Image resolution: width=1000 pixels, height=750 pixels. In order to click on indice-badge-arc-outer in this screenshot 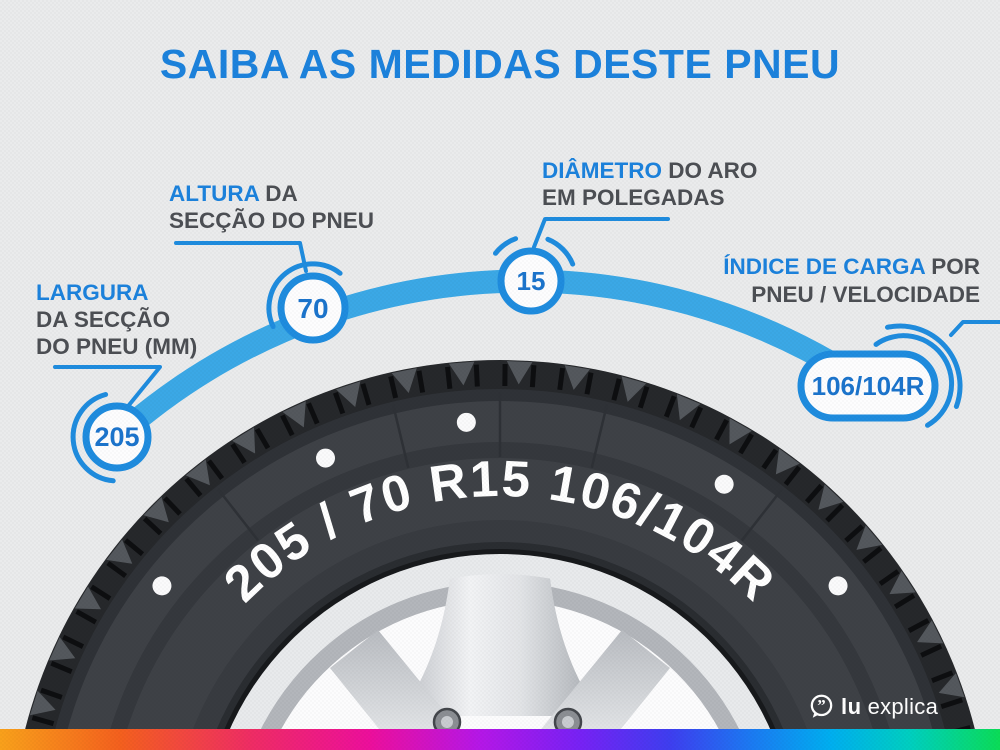, I will do `click(924, 366)`.